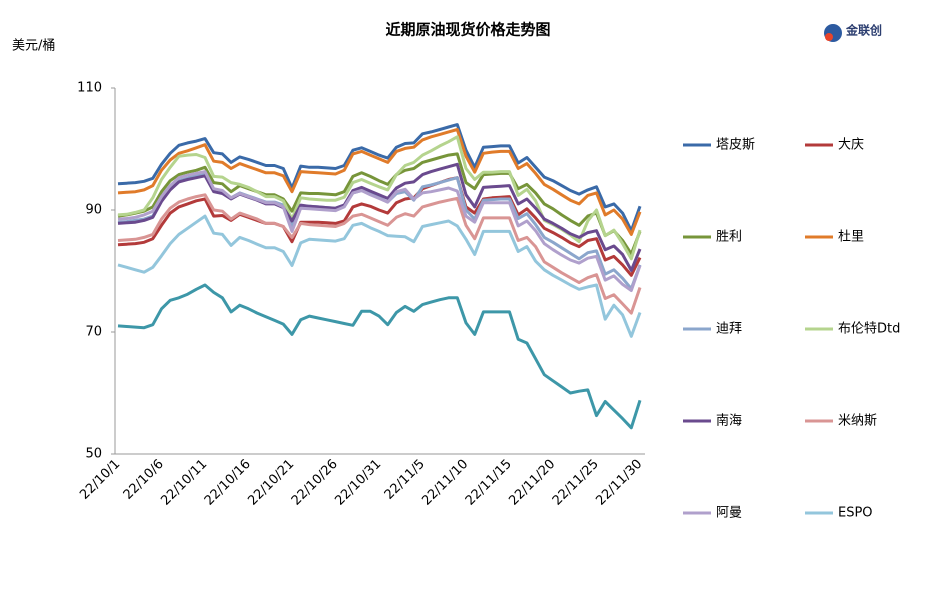  What do you see at coordinates (857, 421) in the screenshot?
I see `legend-label: 米纳斯` at bounding box center [857, 421].